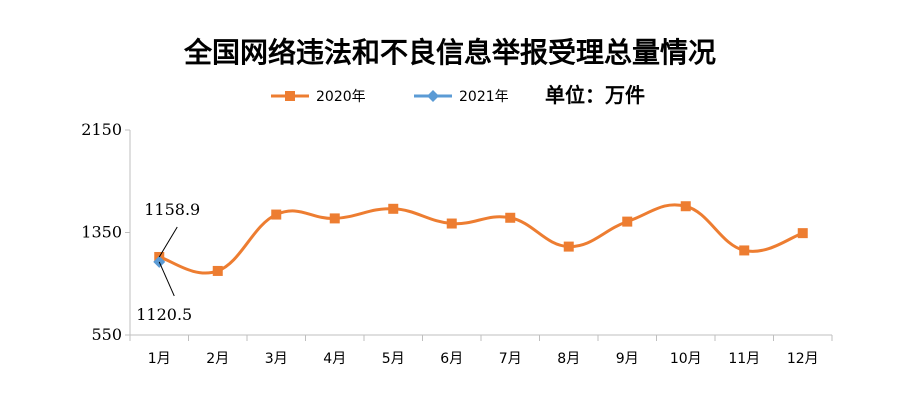 The image size is (901, 417). What do you see at coordinates (101, 232) in the screenshot?
I see `y-tick-label: 1350` at bounding box center [101, 232].